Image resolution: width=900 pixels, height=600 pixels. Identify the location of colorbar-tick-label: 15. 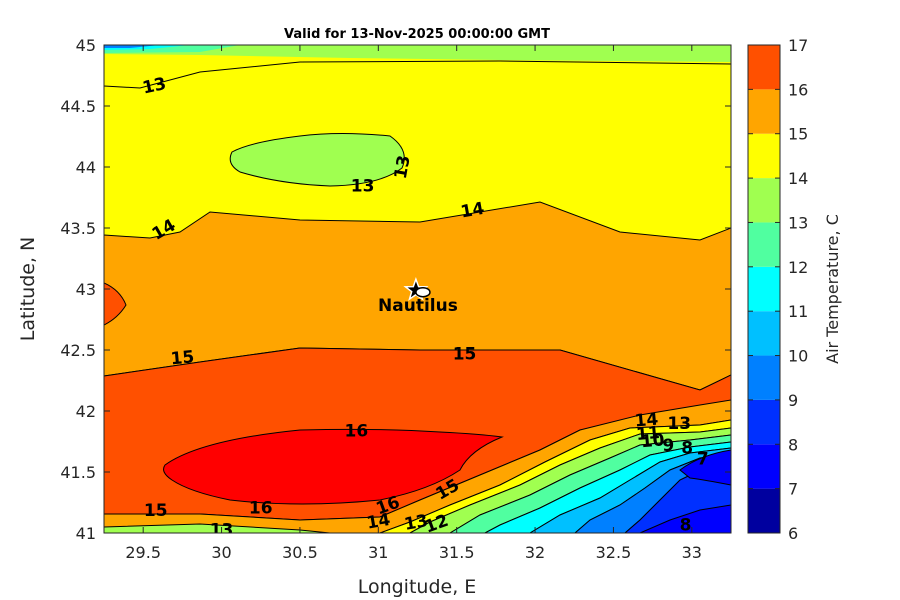
(798, 134).